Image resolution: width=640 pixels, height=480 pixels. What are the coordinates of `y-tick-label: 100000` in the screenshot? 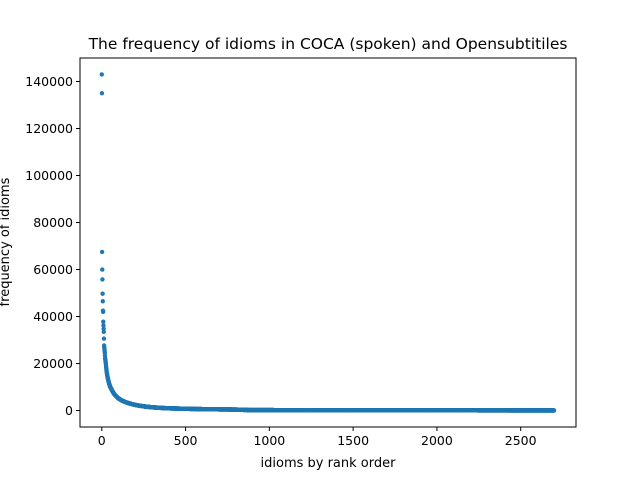 It's located at (49, 175).